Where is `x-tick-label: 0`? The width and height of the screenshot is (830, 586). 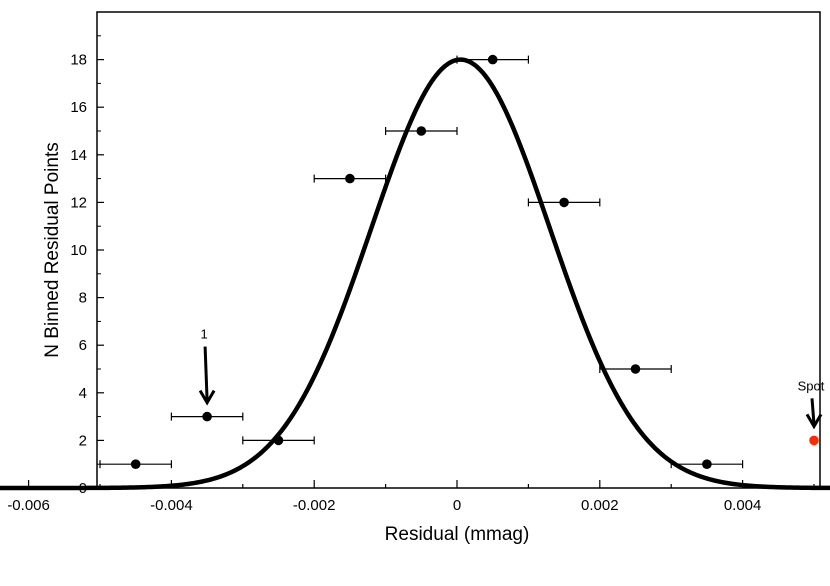
x-tick-label: 0 is located at coordinates (457, 505).